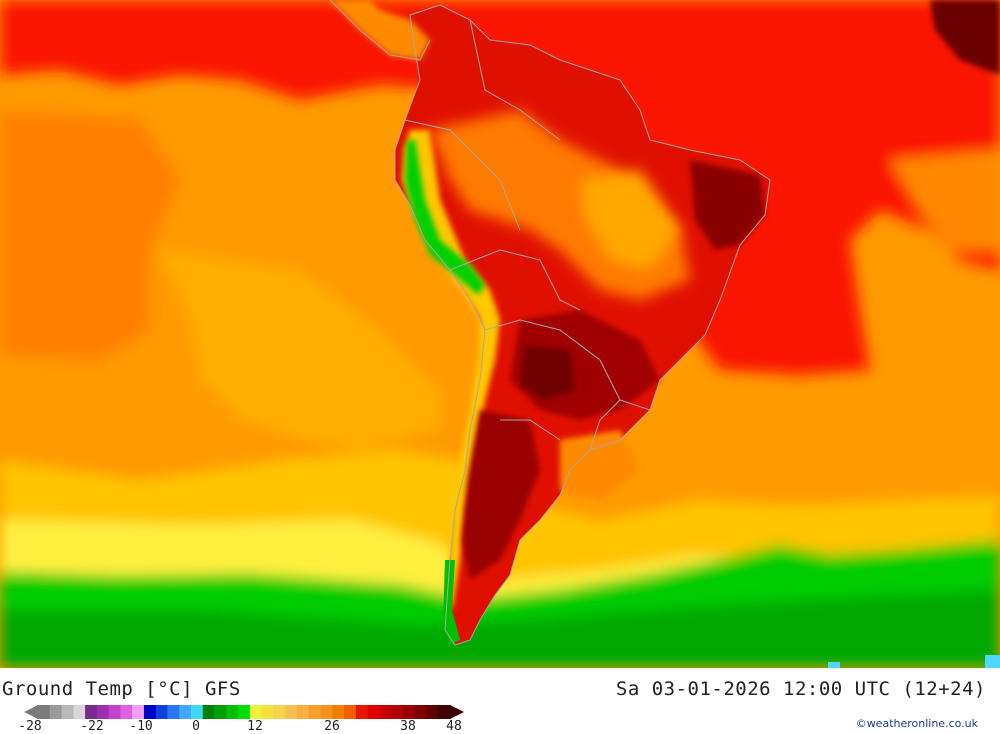 The height and width of the screenshot is (734, 1000). Describe the element at coordinates (30, 726) in the screenshot. I see `legend-tick: -28` at that location.